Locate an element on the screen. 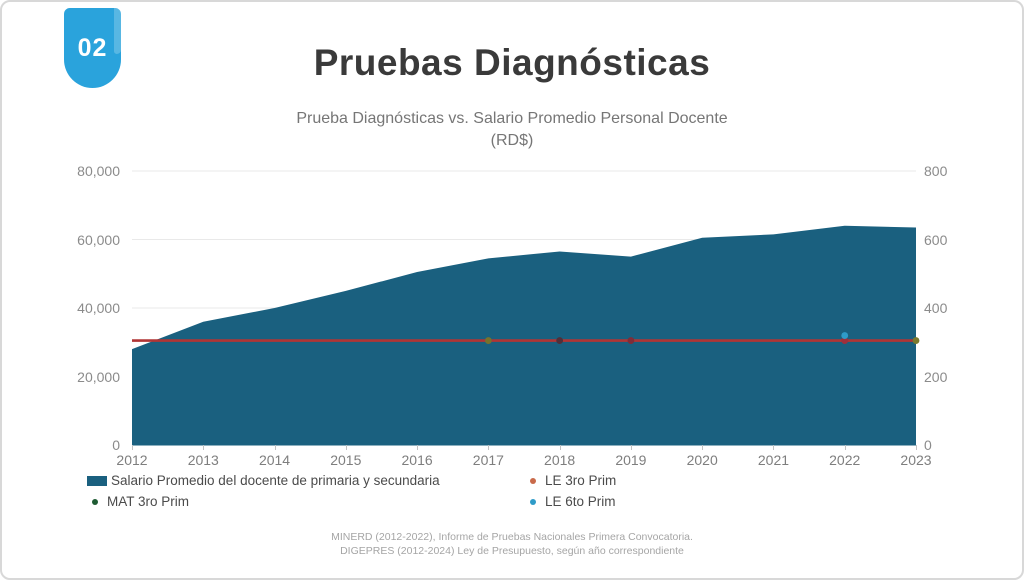 This screenshot has width=1024, height=580. y-axis-tick-label: 40,000 is located at coordinates (98, 308).